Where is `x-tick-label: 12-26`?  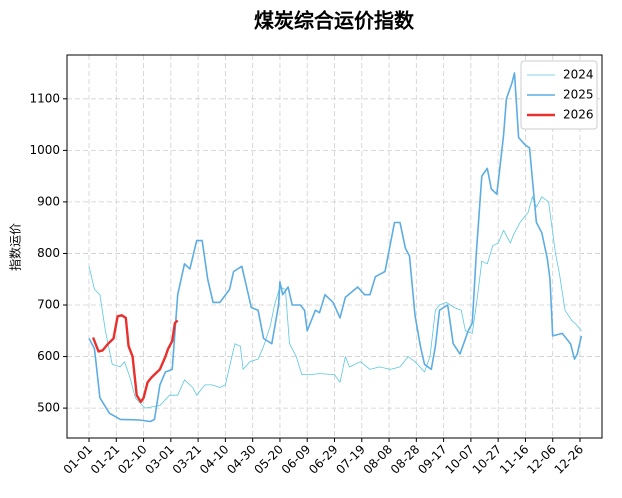 x-tick-label: 12-26 is located at coordinates (569, 459).